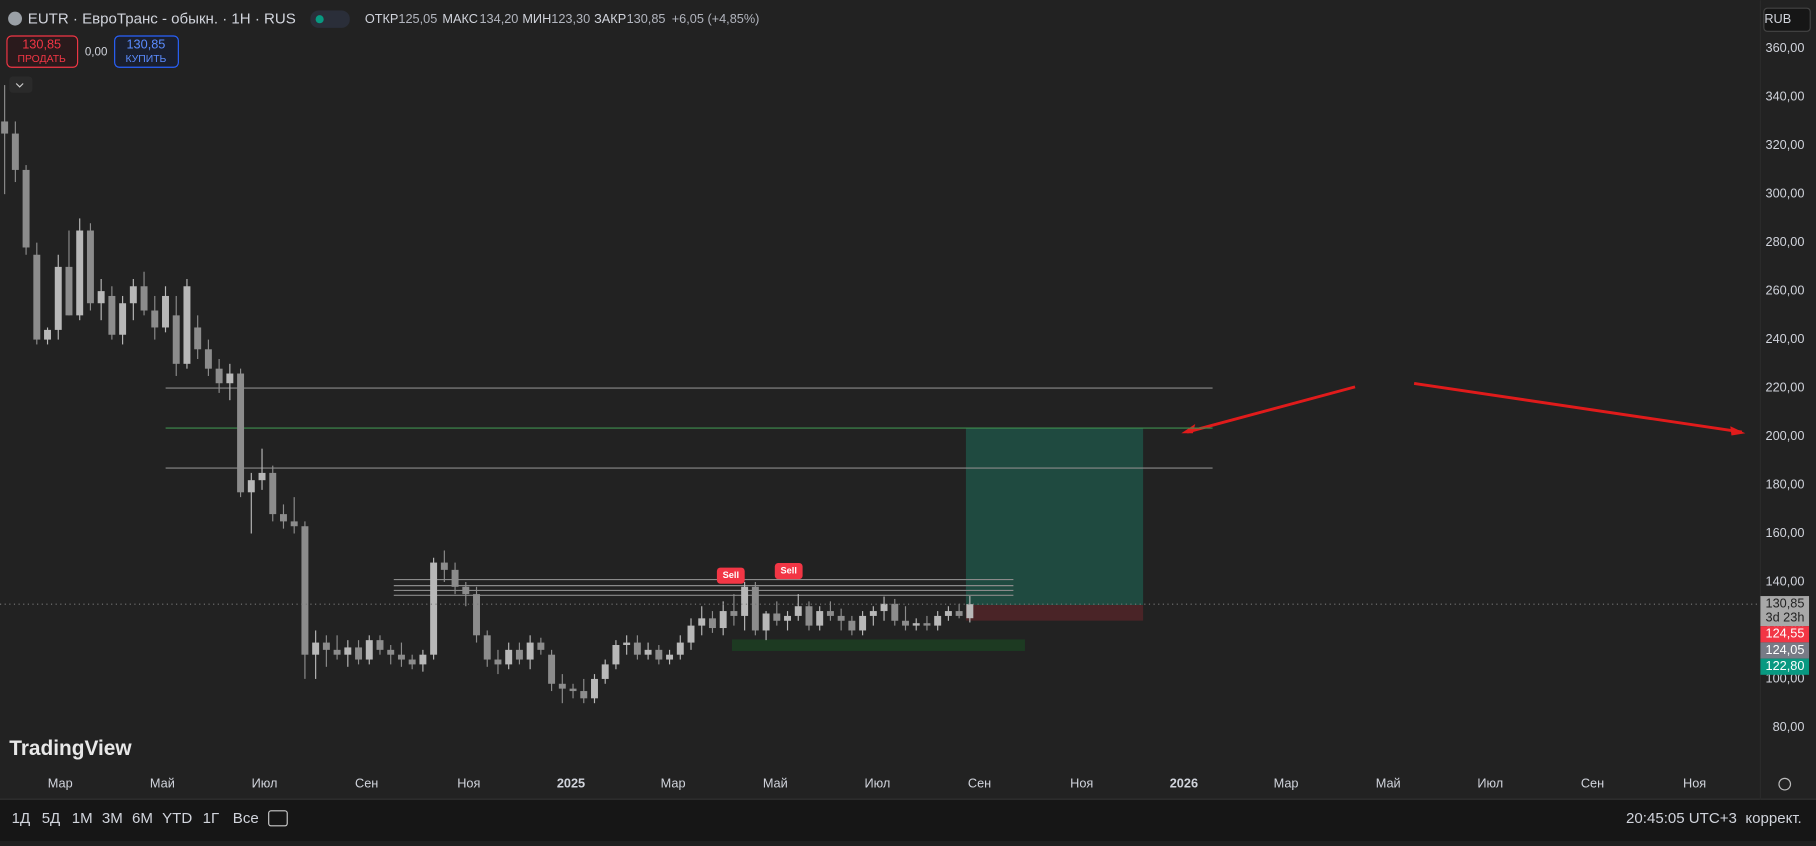 The image size is (1816, 846). I want to click on range-button: Все, so click(246, 818).